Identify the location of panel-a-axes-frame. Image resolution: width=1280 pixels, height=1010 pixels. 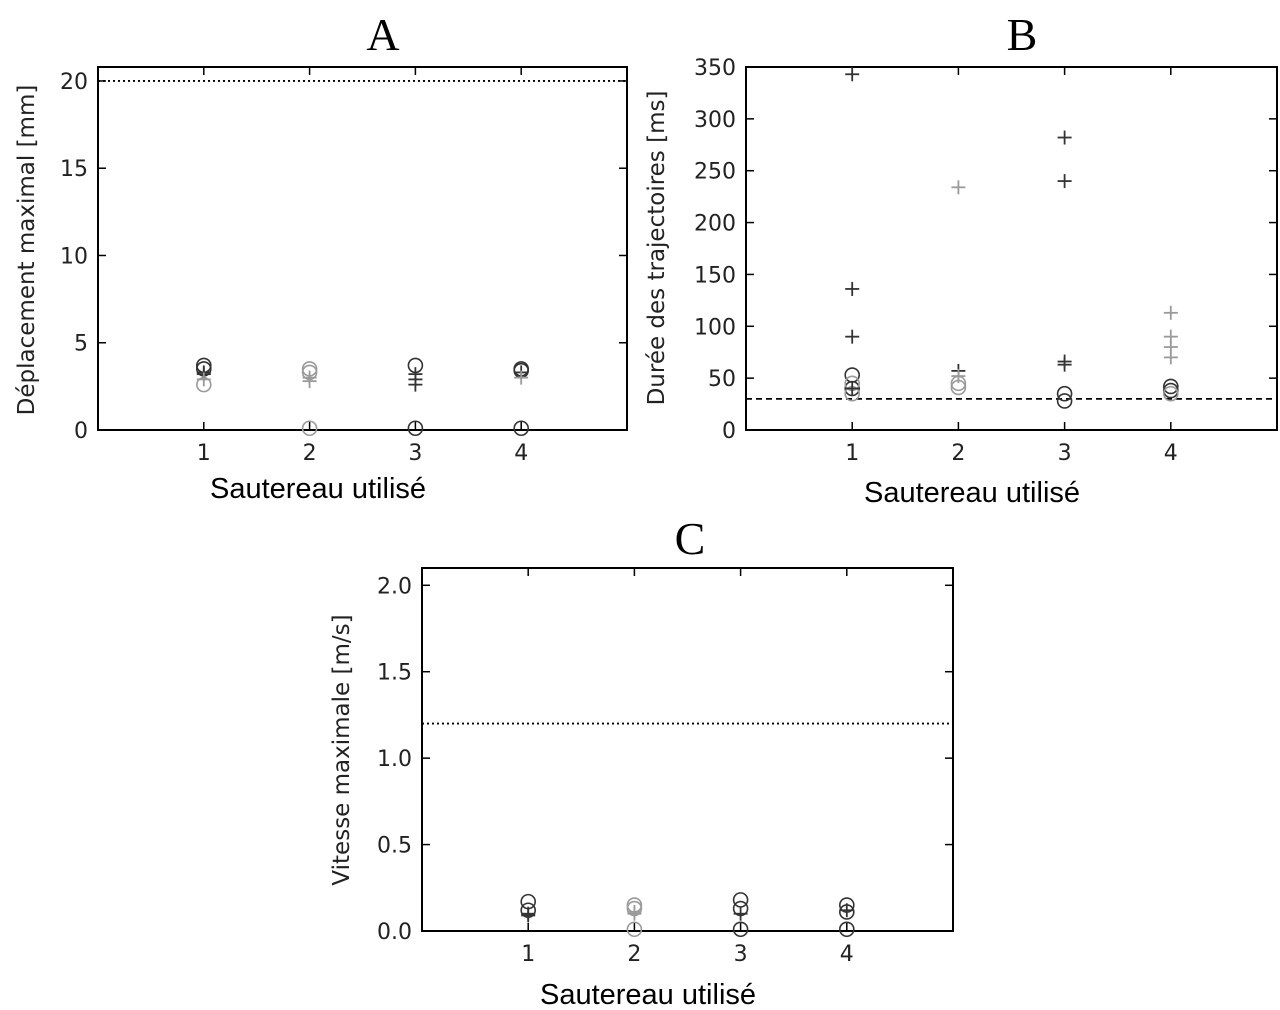
(362, 248).